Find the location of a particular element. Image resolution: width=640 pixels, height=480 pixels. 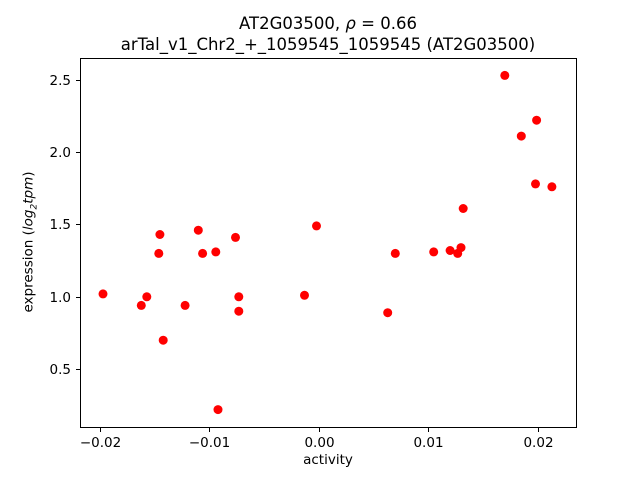

y-label-log: log is located at coordinates (28, 220).